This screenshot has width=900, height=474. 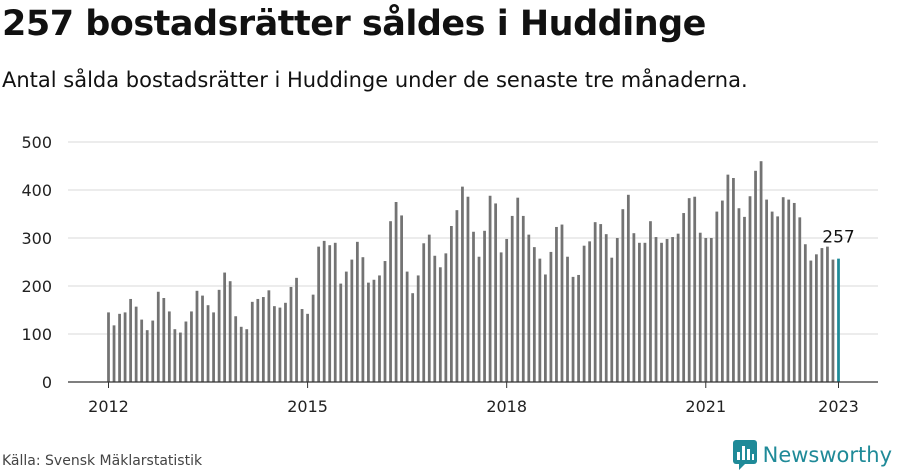 What do you see at coordinates (36, 142) in the screenshot?
I see `y-tick-label: 500` at bounding box center [36, 142].